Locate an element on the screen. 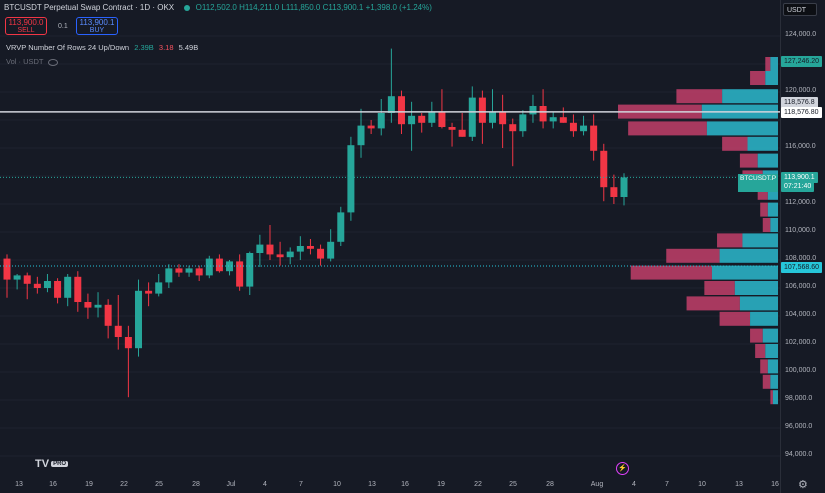 The width and height of the screenshot is (825, 493). ohlc-change: +1,398.0 (+1.24%) is located at coordinates (398, 7).